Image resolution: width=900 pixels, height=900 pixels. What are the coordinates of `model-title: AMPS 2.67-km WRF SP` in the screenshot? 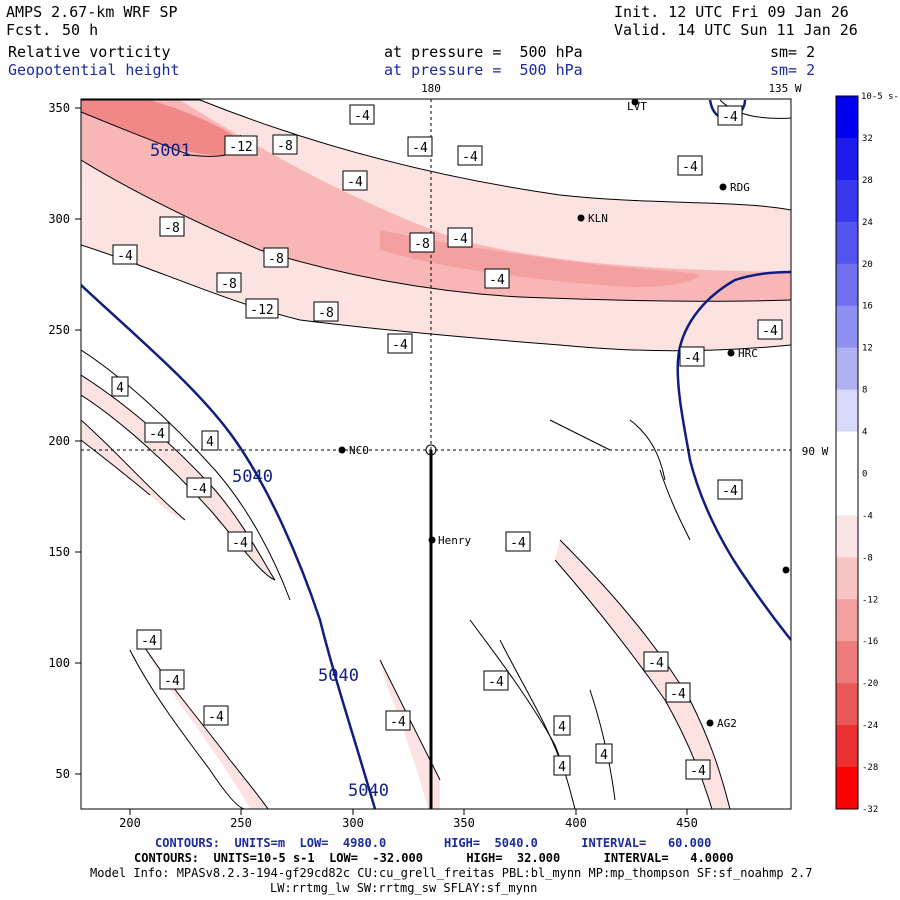 It's located at (92, 12).